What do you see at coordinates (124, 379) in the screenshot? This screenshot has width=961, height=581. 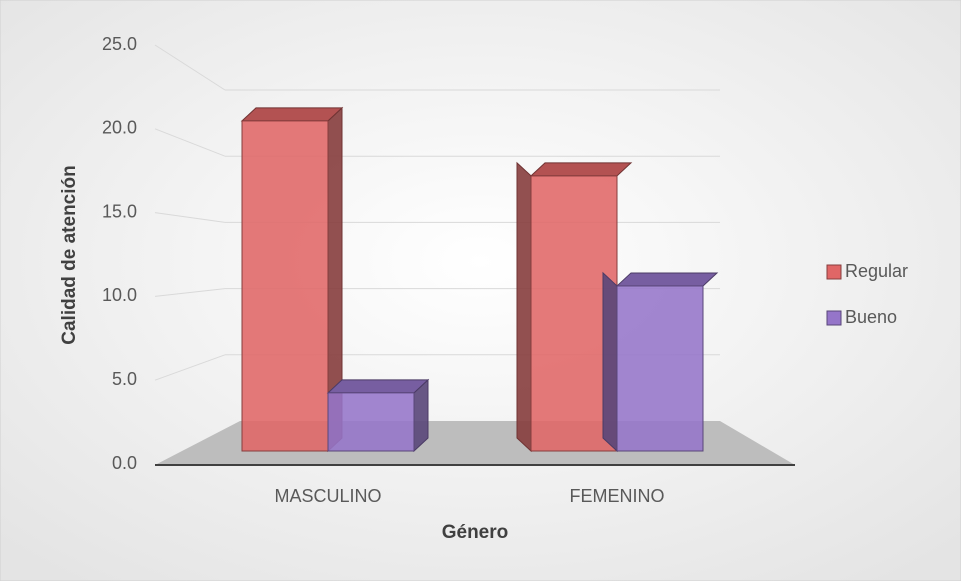 I see `y-tick-label: 5.0` at bounding box center [124, 379].